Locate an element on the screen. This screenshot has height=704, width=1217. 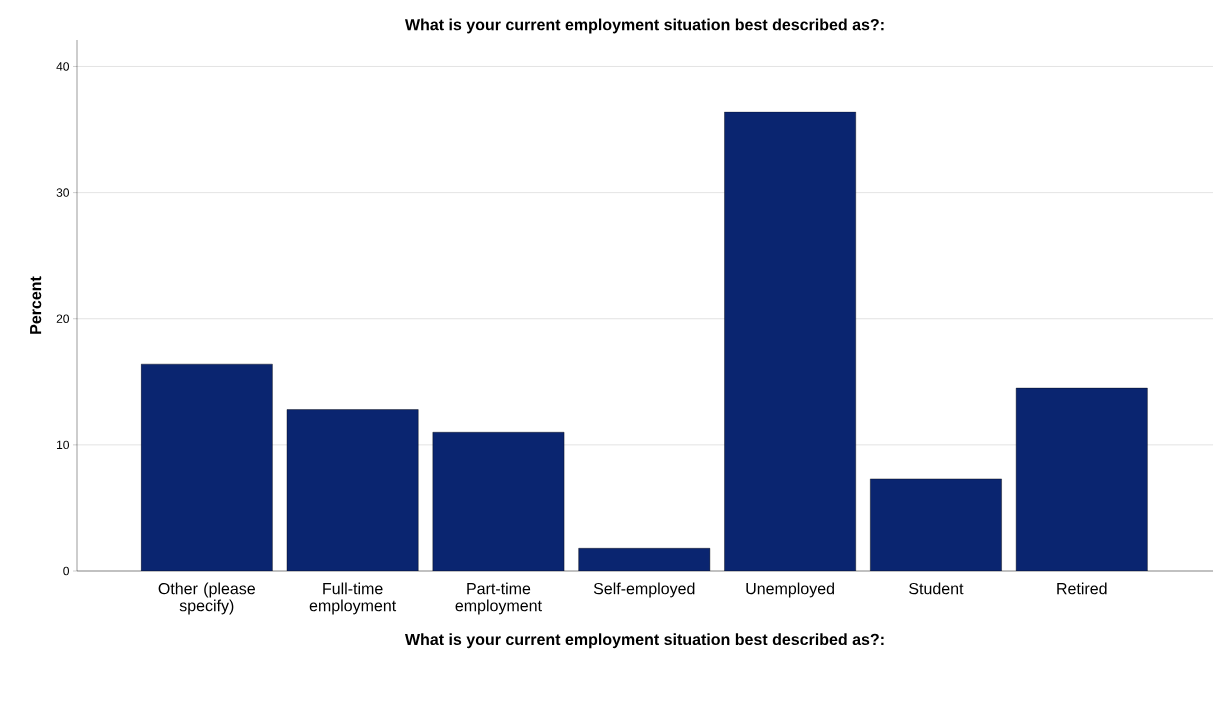
x-tick-label: Full-time employment is located at coordinates (353, 598).